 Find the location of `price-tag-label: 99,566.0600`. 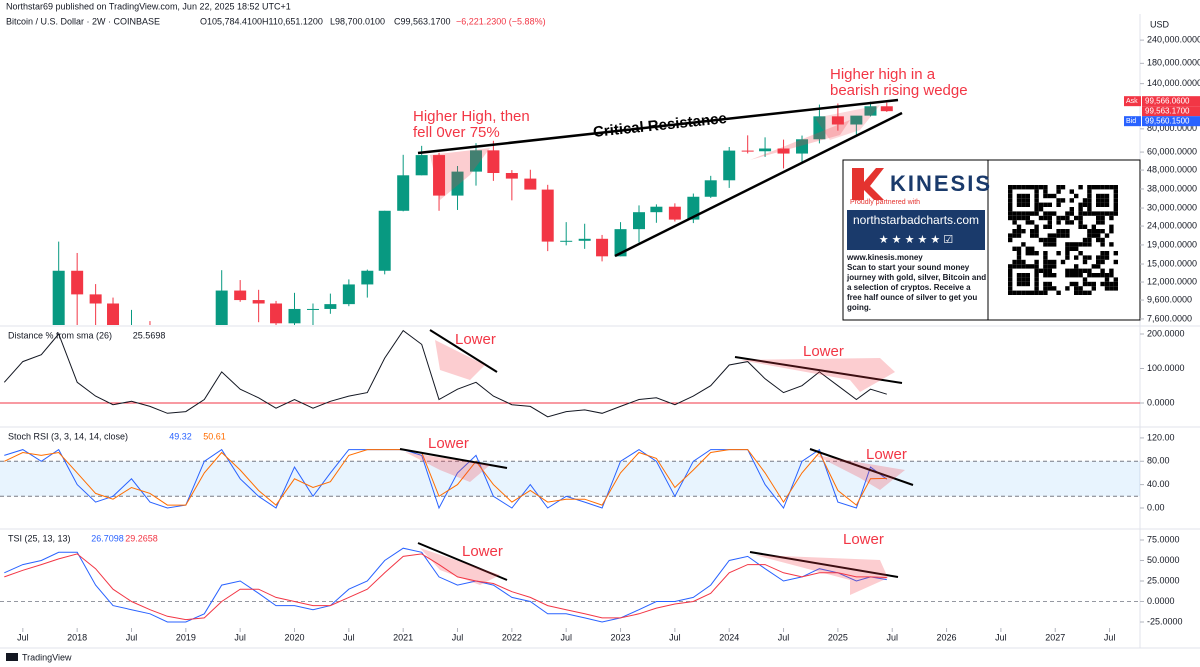

price-tag-label: 99,566.0600 is located at coordinates (1167, 100).